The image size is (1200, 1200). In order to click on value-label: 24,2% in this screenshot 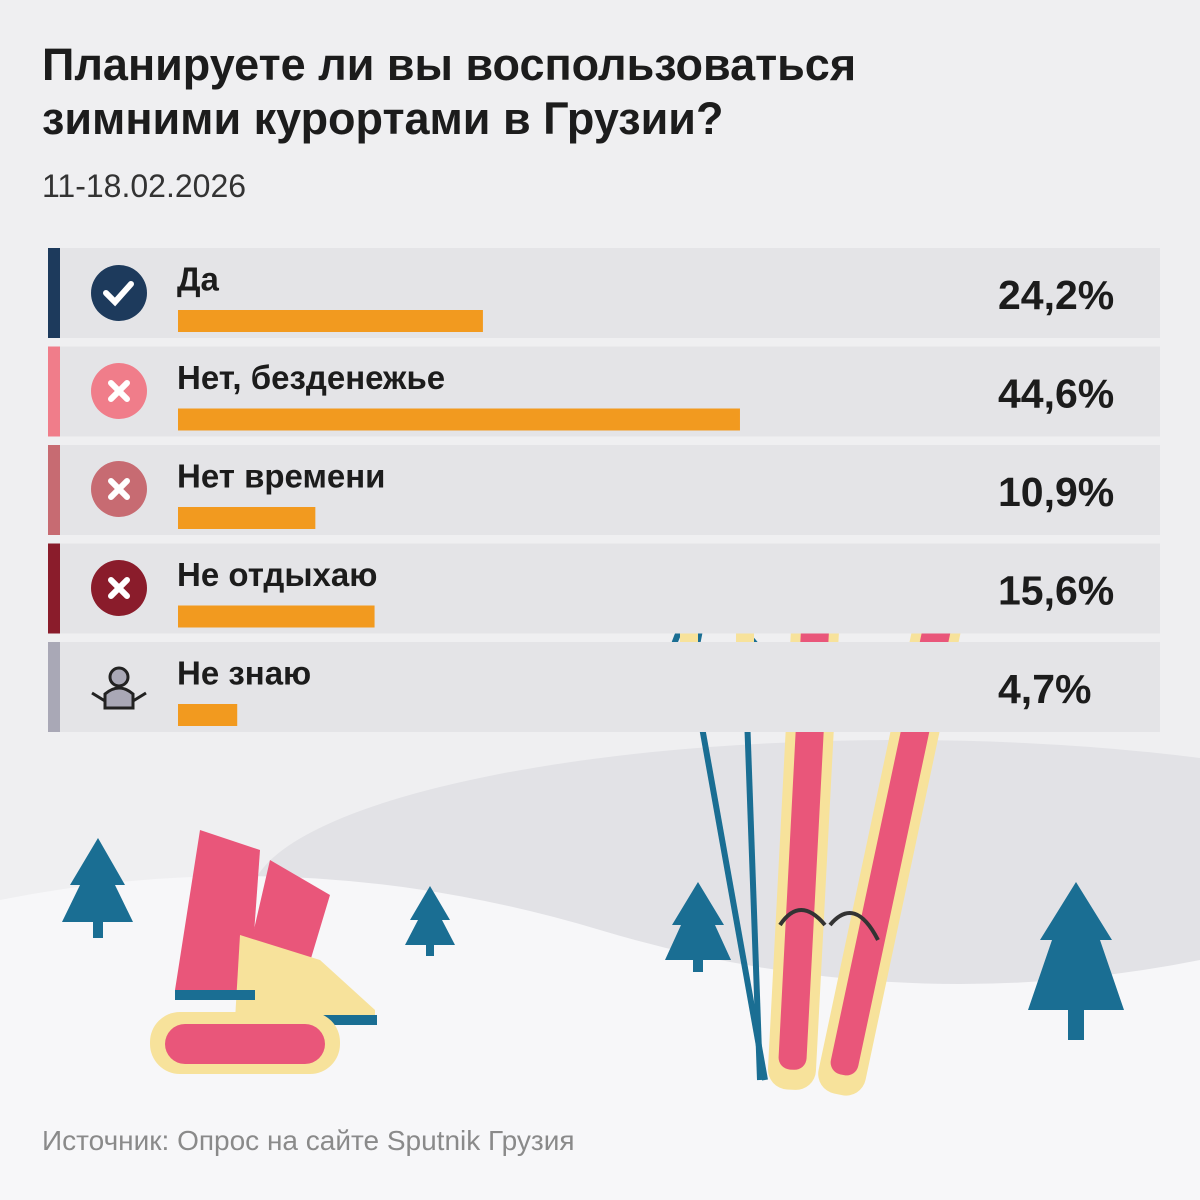, I will do `click(1056, 295)`.